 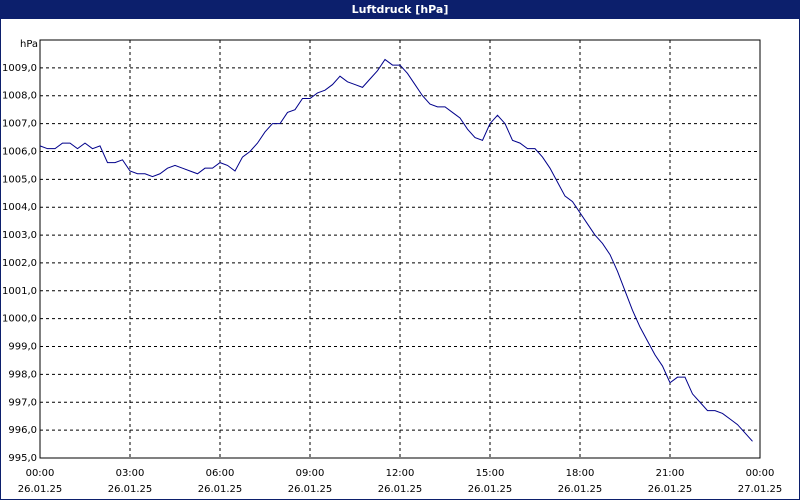 What do you see at coordinates (760, 489) in the screenshot?
I see `x-tick-date: 27.01.25` at bounding box center [760, 489].